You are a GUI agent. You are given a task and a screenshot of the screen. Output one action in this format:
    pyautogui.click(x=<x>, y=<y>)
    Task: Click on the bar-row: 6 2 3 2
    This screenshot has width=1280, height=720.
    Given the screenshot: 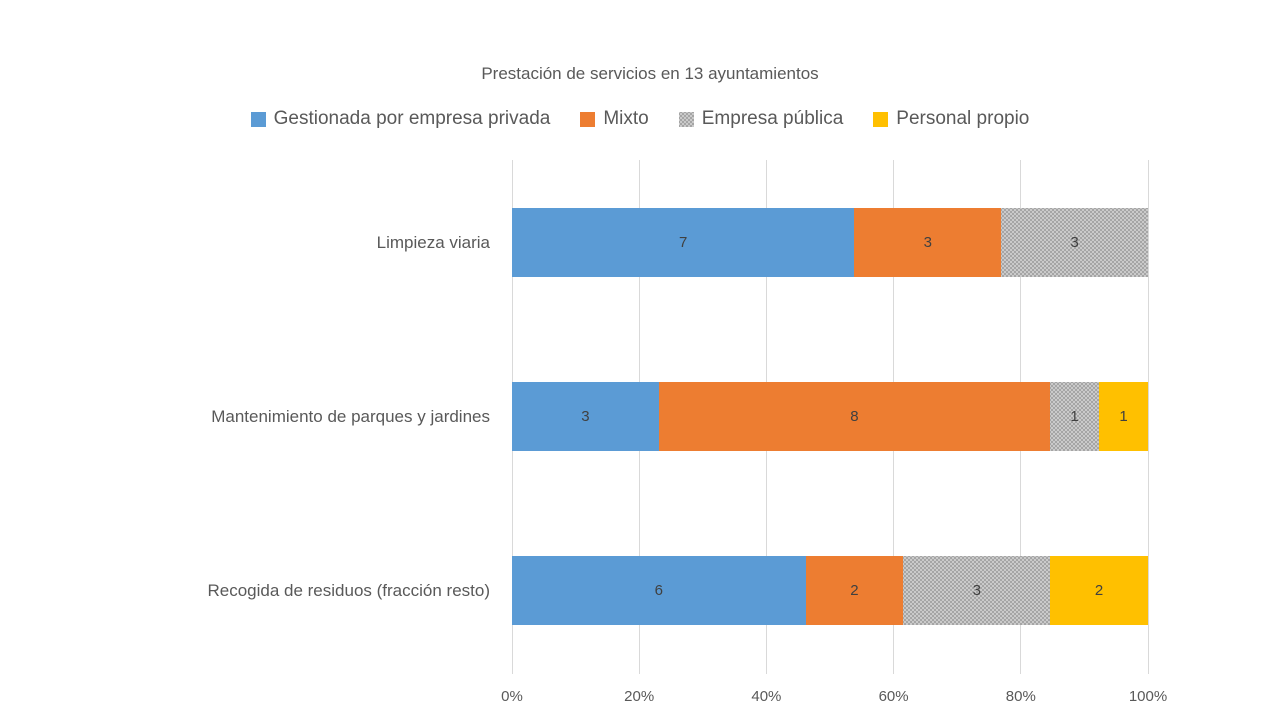 What is the action you would take?
    pyautogui.click(x=830, y=590)
    